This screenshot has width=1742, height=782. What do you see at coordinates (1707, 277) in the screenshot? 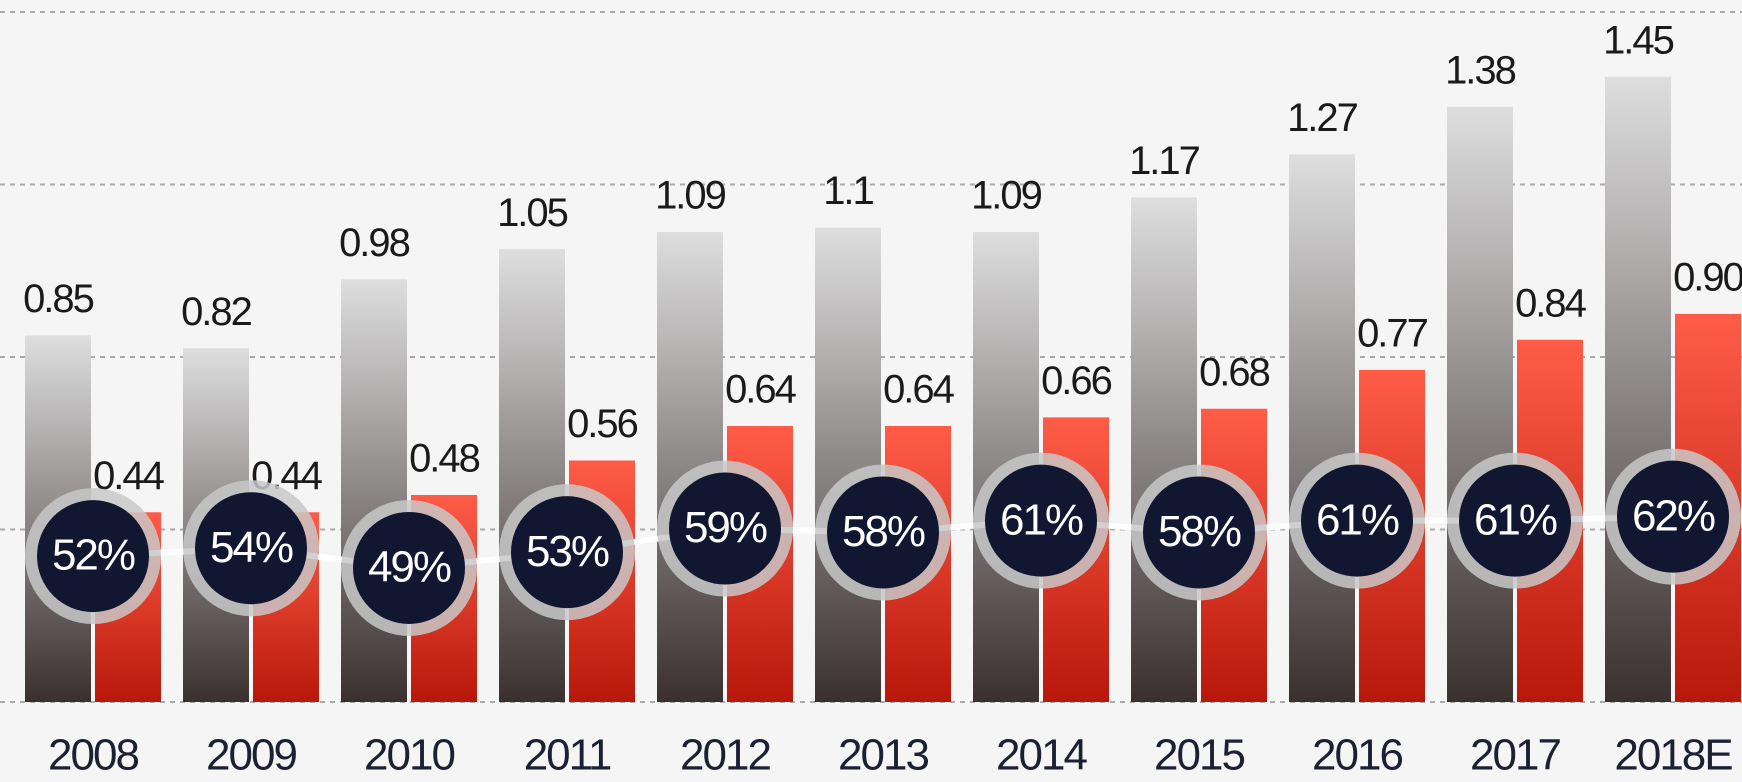
I see `value-label: 0.90` at bounding box center [1707, 277].